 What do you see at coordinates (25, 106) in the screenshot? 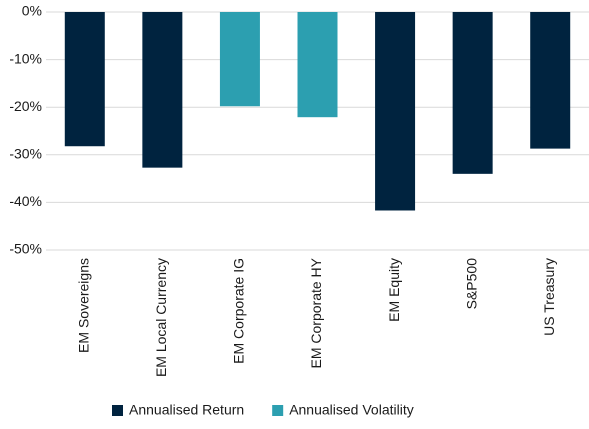
I see `y-tick-label: -20%` at bounding box center [25, 106].